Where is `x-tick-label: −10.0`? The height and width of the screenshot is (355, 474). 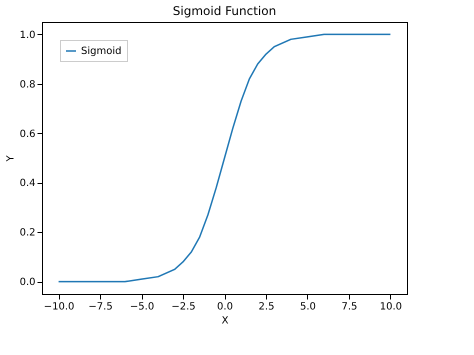
x-tick-label: −10.0 is located at coordinates (59, 307).